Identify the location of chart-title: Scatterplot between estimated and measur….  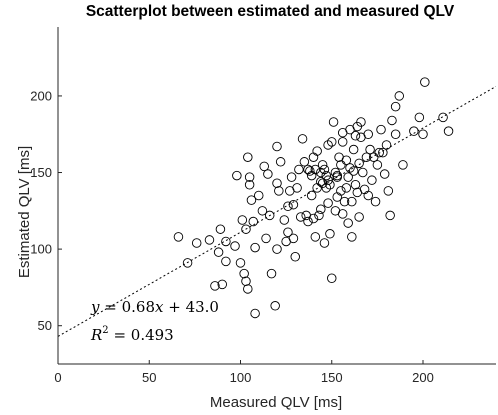
(270, 11).